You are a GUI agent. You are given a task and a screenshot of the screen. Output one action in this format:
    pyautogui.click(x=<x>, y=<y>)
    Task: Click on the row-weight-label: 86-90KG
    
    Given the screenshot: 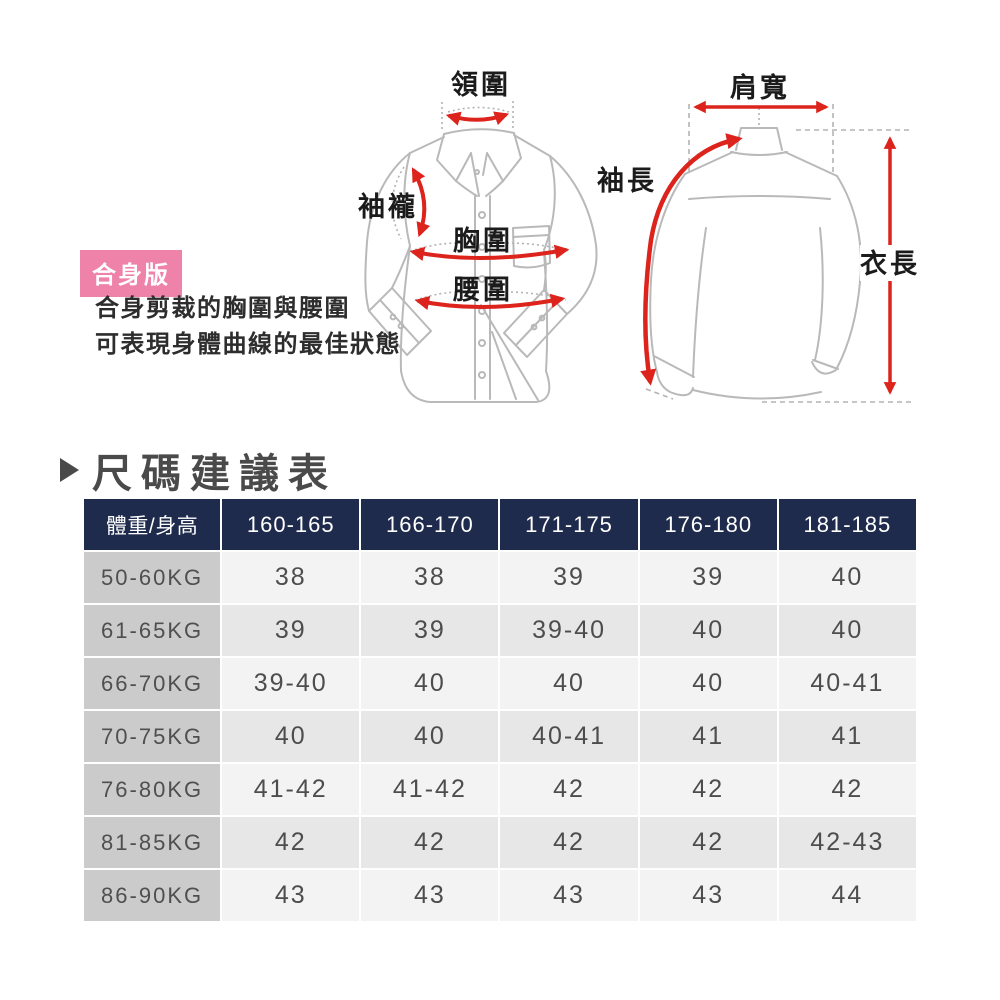 What is the action you would take?
    pyautogui.click(x=152, y=895)
    